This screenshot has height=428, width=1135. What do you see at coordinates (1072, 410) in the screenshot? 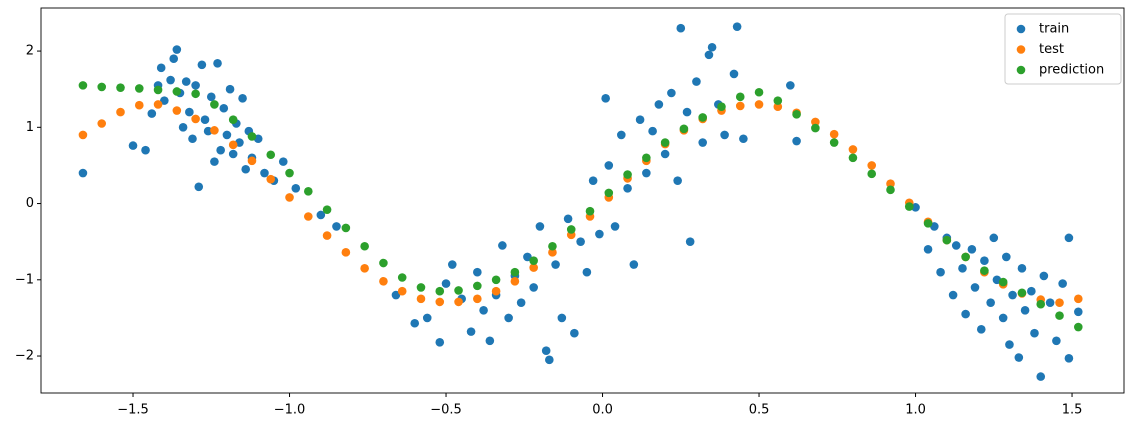
I see `x-tick-label: 1.5` at bounding box center [1072, 410].